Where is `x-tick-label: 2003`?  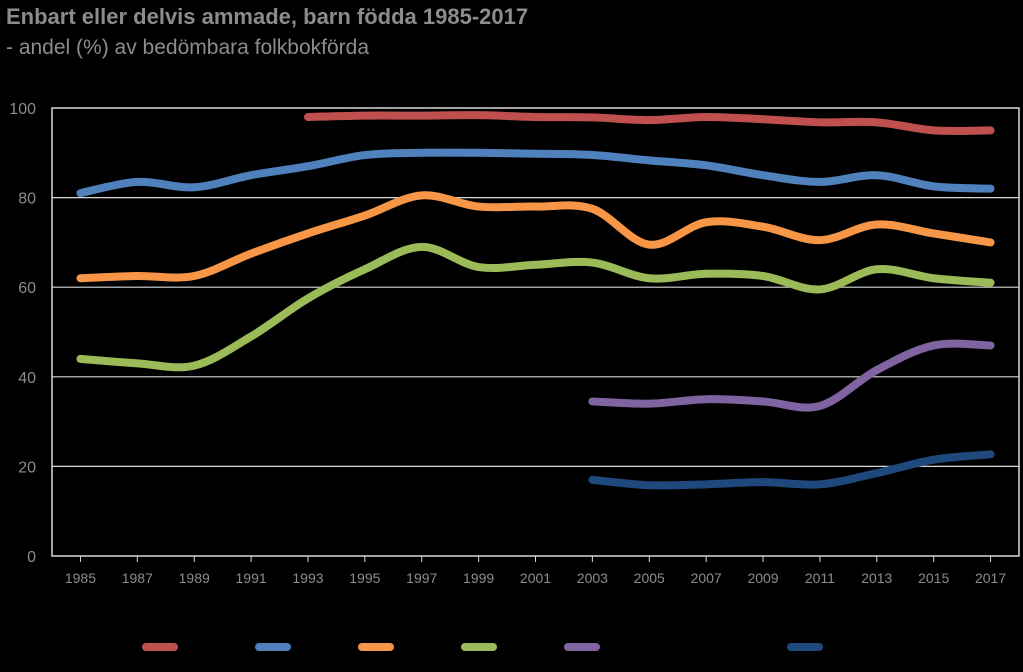
x-tick-label: 2003 is located at coordinates (592, 578).